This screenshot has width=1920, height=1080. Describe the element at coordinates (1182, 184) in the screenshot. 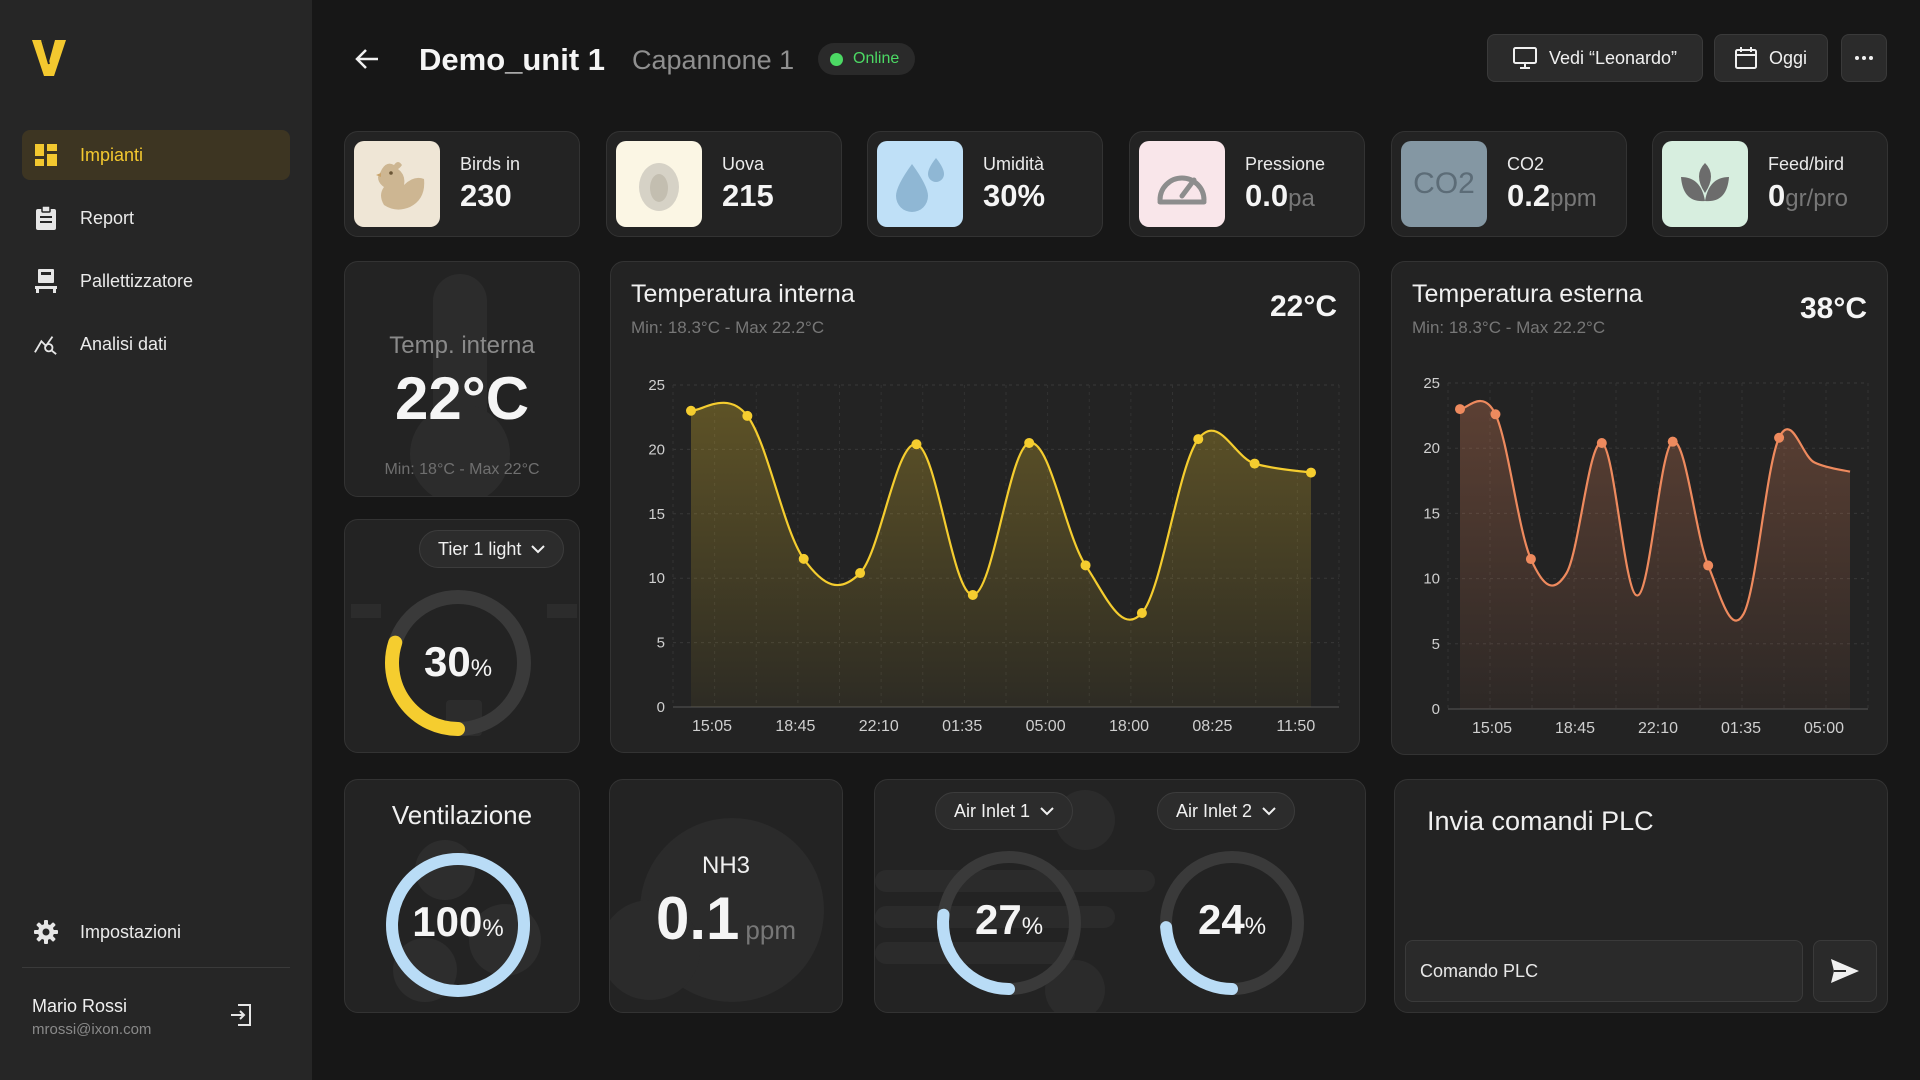

I see `gauge-icon` at that location.